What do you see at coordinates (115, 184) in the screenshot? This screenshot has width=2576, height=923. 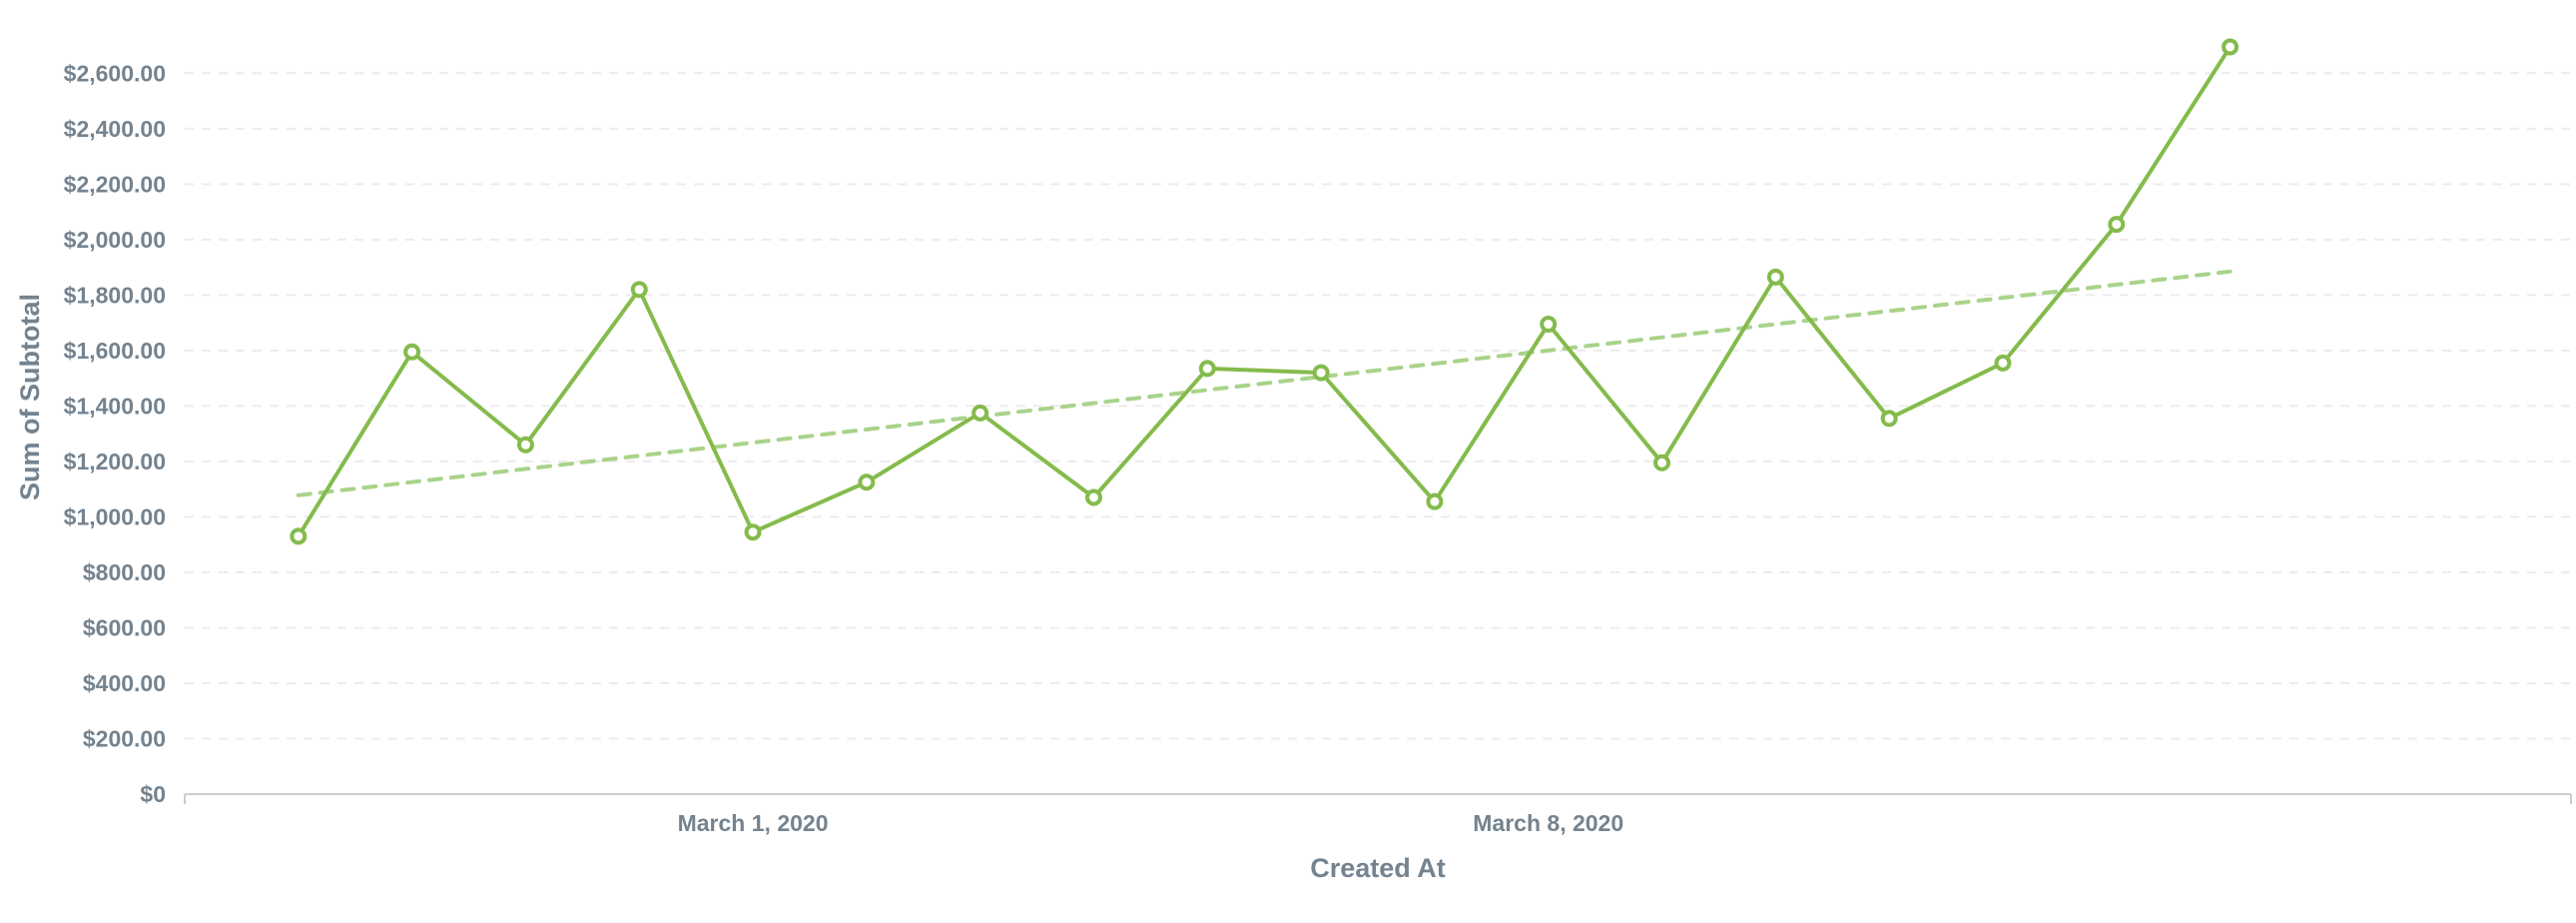 I see `y-tick-label: $2,200.00` at bounding box center [115, 184].